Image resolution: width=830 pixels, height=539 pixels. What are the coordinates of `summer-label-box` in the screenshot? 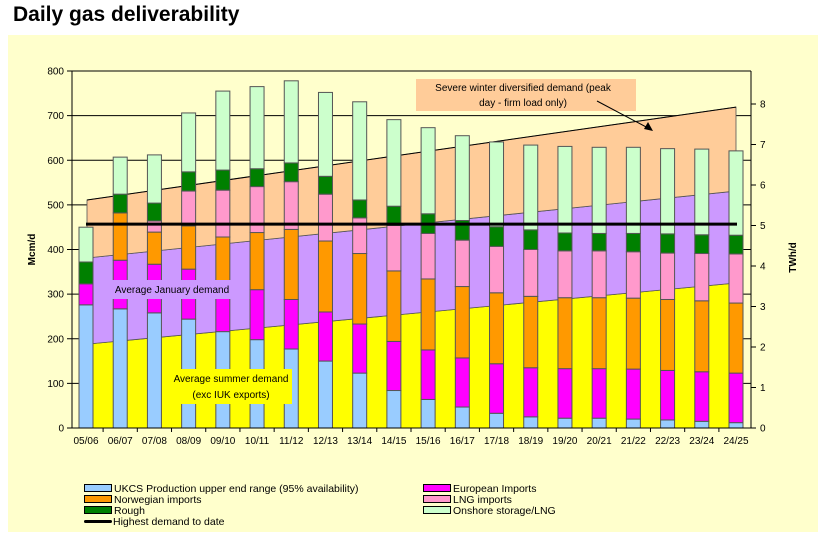 It's located at (232, 386).